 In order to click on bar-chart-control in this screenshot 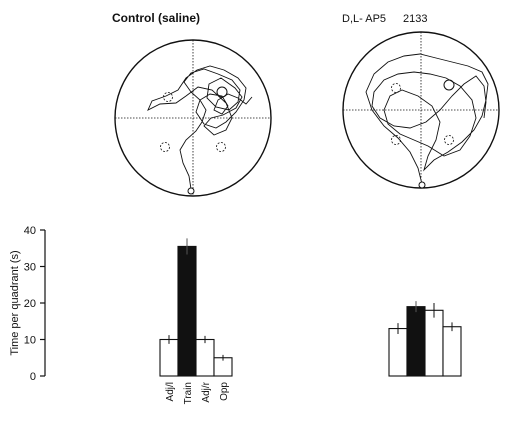, I will do `click(196, 307)`.